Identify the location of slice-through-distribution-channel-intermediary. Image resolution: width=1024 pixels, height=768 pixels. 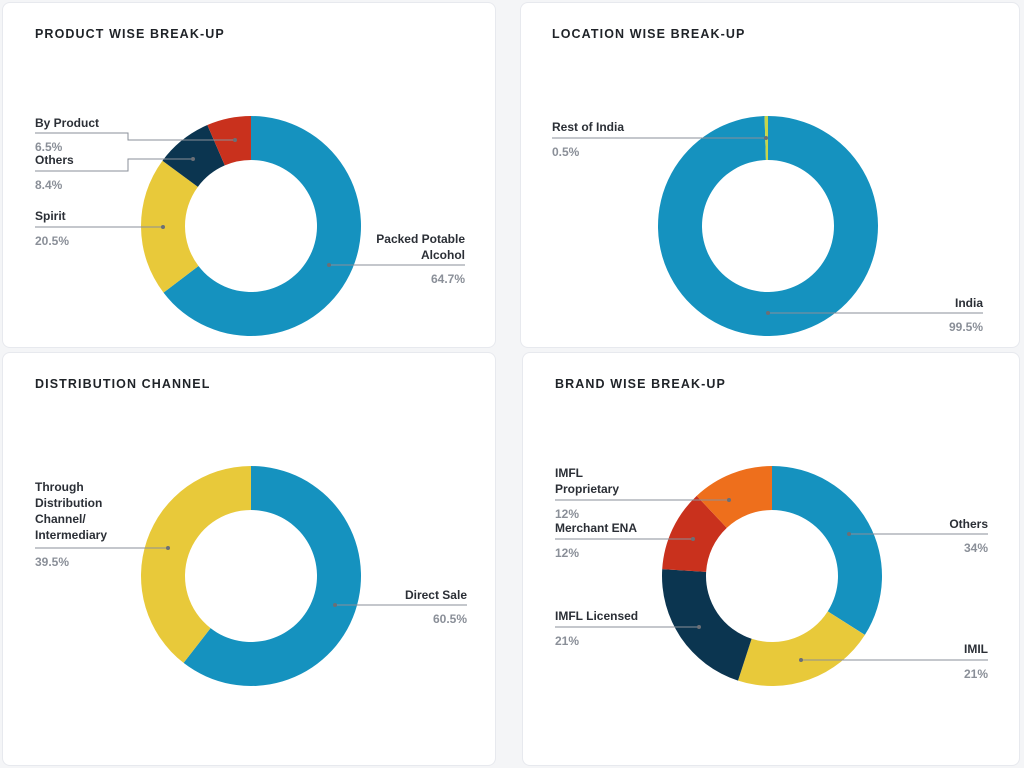
(196, 564).